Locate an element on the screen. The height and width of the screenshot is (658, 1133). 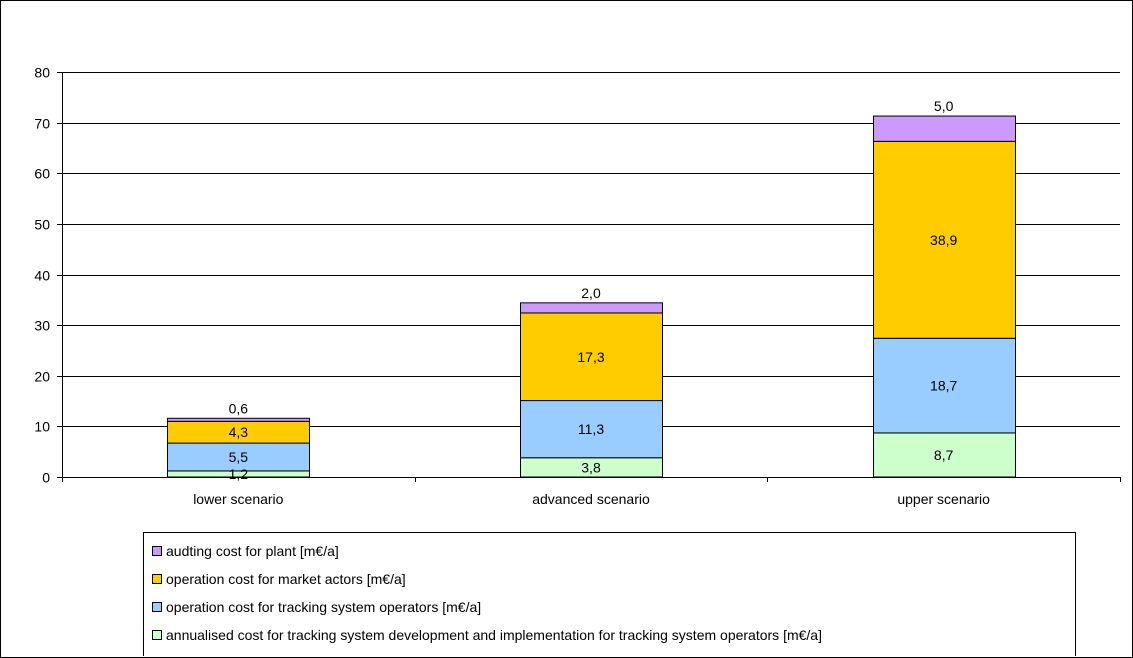
data-label: 5,5 is located at coordinates (239, 457).